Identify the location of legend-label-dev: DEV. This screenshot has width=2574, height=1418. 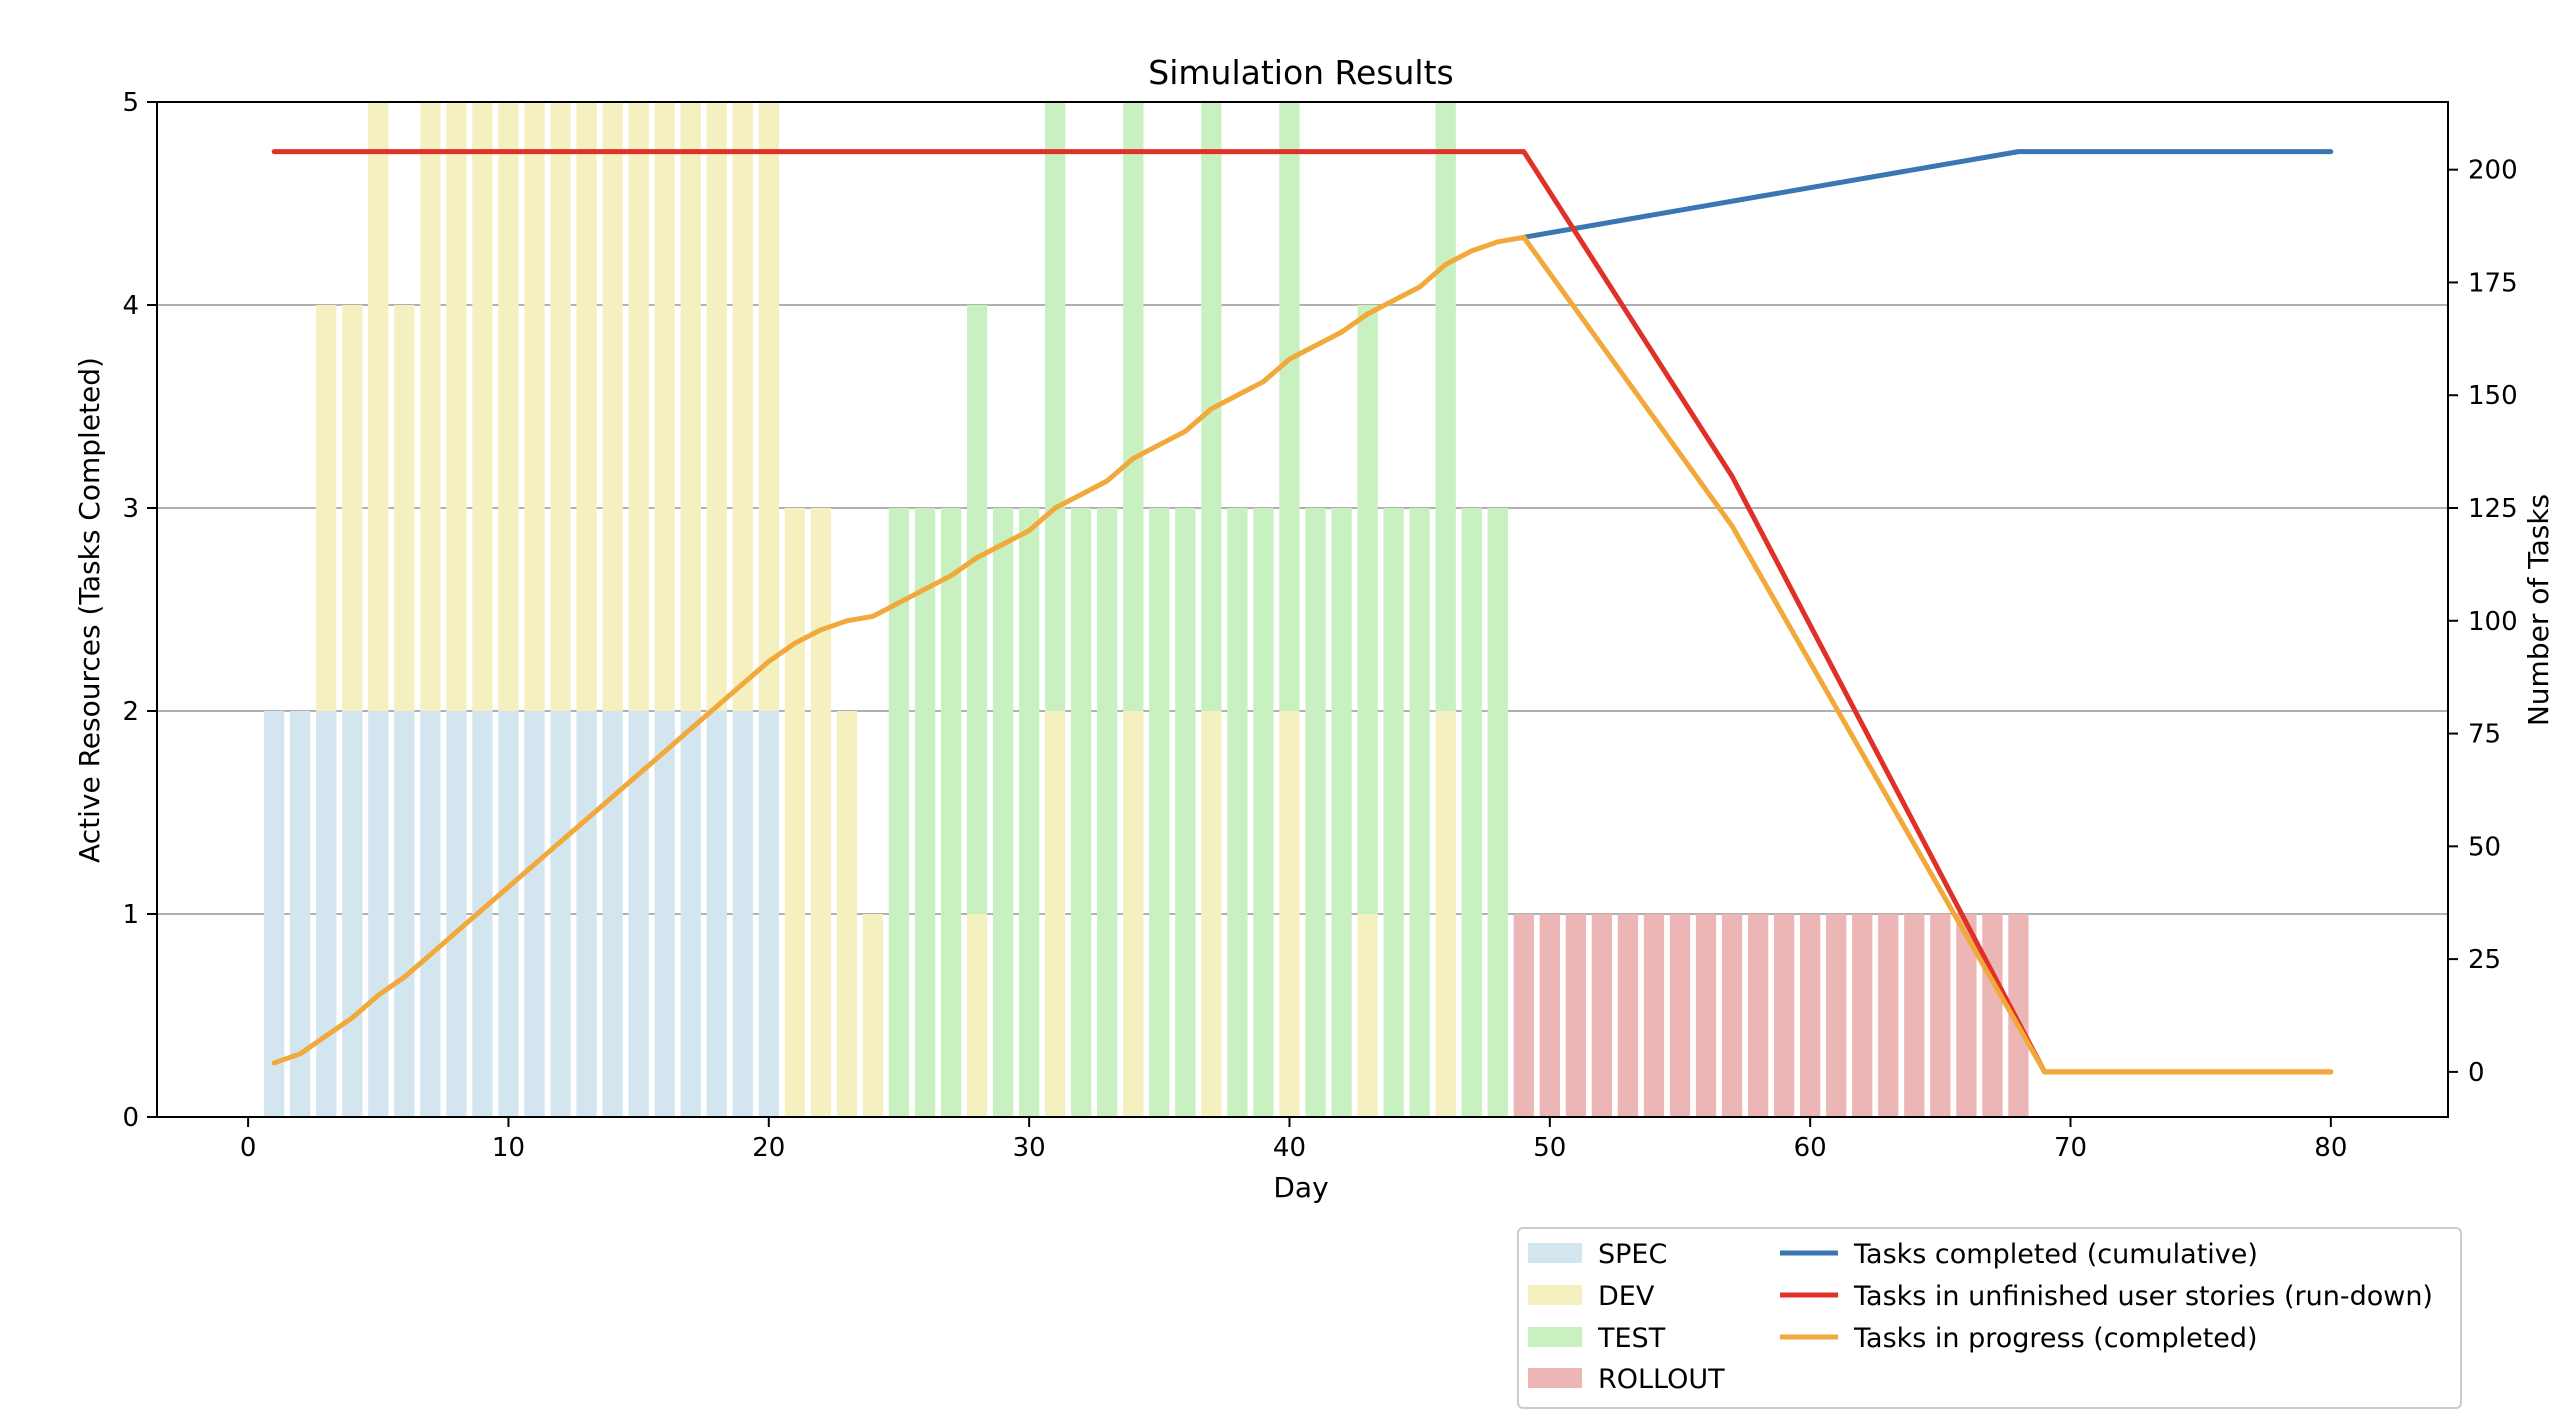
(1626, 1296).